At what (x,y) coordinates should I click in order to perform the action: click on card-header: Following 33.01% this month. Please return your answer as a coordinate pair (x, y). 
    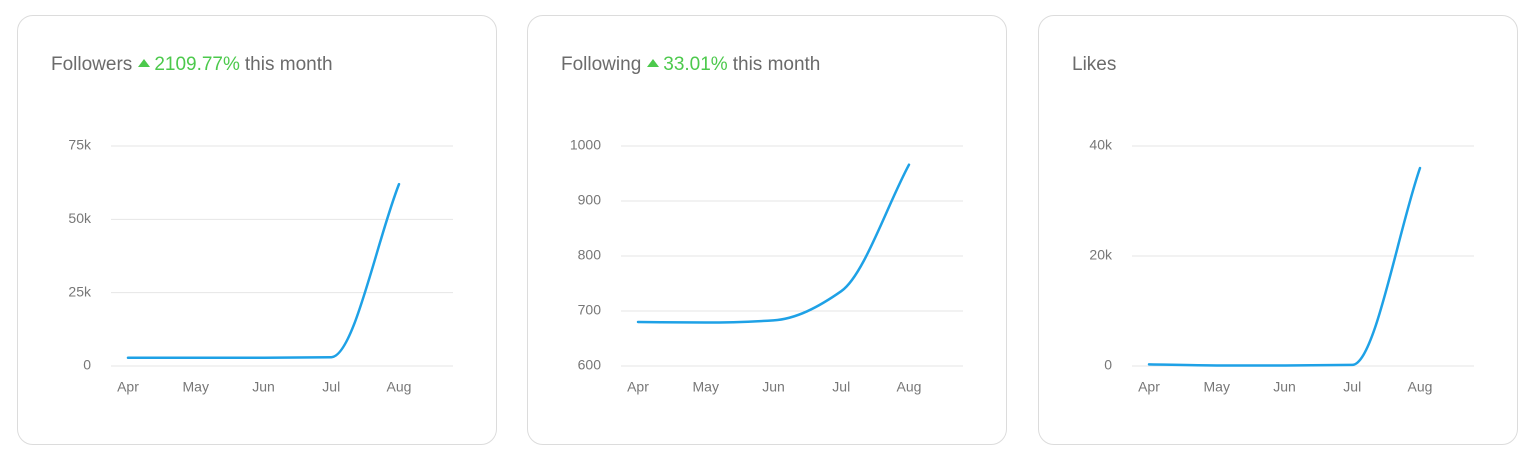
    Looking at the image, I should click on (690, 65).